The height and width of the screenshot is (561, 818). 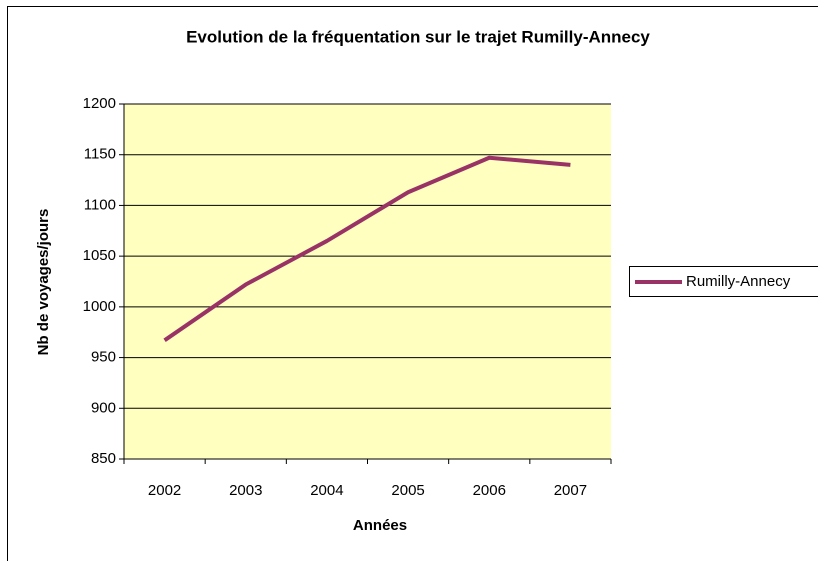 I want to click on y-tick-label: 900, so click(x=103, y=407).